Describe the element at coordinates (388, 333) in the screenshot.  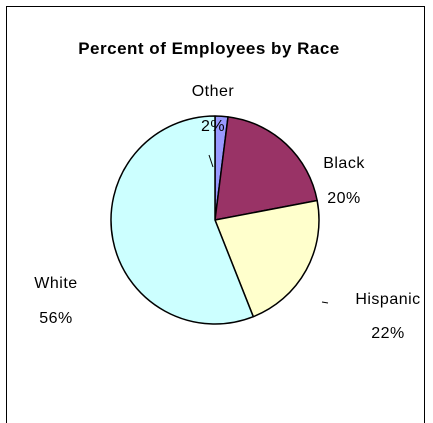
I see `slice-percent-hispanic: 22%` at that location.